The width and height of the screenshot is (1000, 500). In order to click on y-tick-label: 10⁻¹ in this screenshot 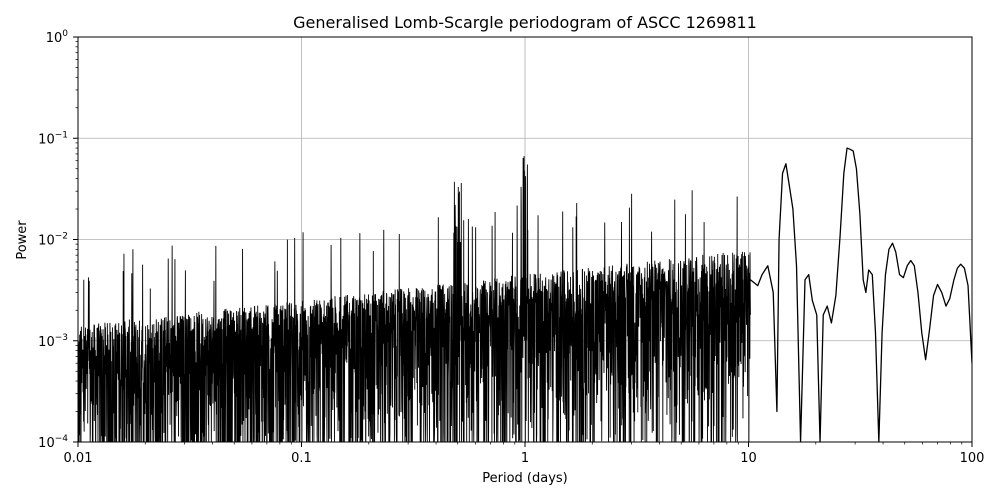, I will do `click(53, 138)`.